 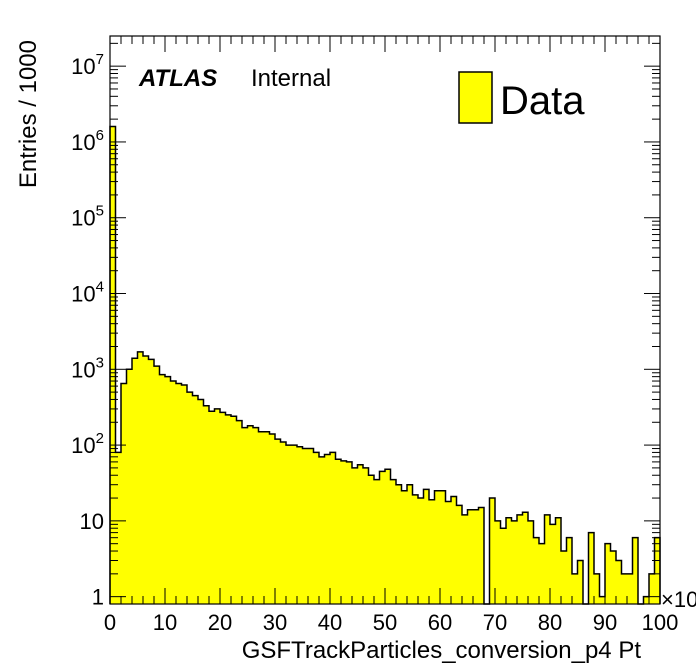 I want to click on legend-label-data: Data, so click(x=542, y=101).